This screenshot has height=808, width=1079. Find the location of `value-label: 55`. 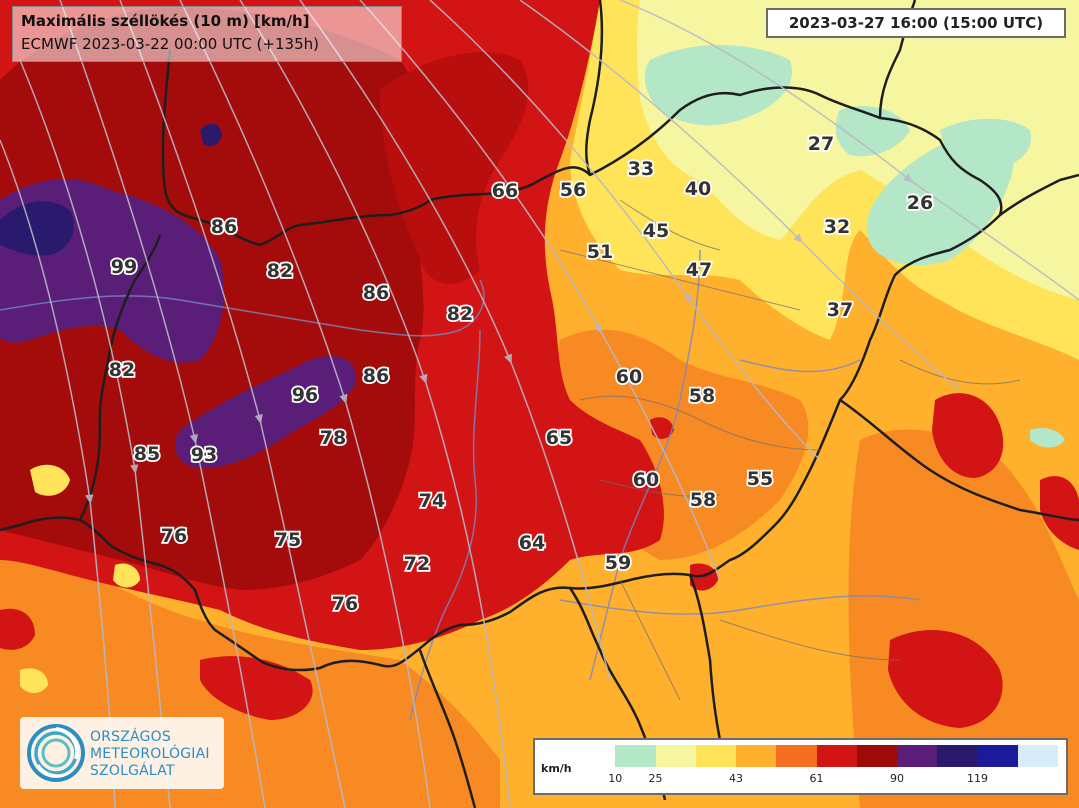

value-label: 55 is located at coordinates (760, 479).